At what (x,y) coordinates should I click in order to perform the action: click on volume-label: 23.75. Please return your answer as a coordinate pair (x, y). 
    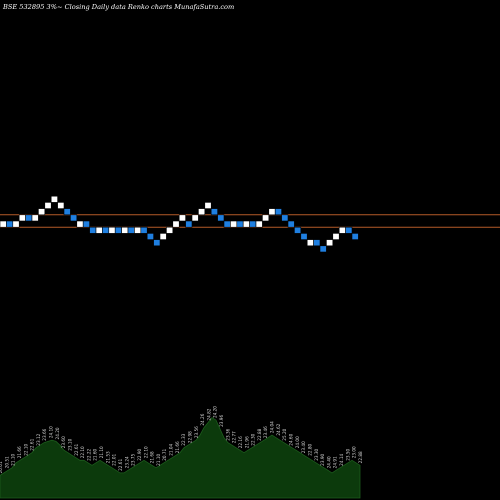
    Looking at the image, I should click on (133, 460).